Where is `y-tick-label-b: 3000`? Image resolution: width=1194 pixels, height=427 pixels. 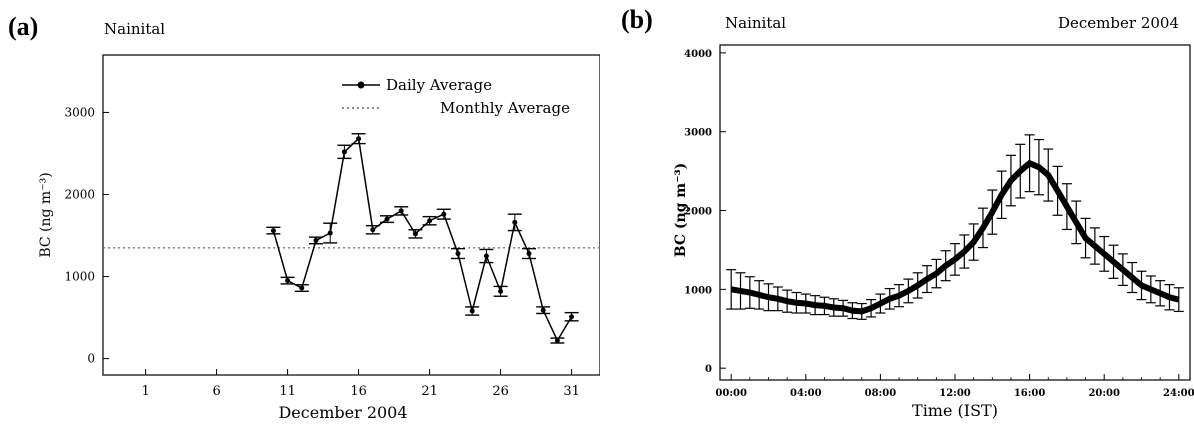 y-tick-label-b: 3000 is located at coordinates (698, 133).